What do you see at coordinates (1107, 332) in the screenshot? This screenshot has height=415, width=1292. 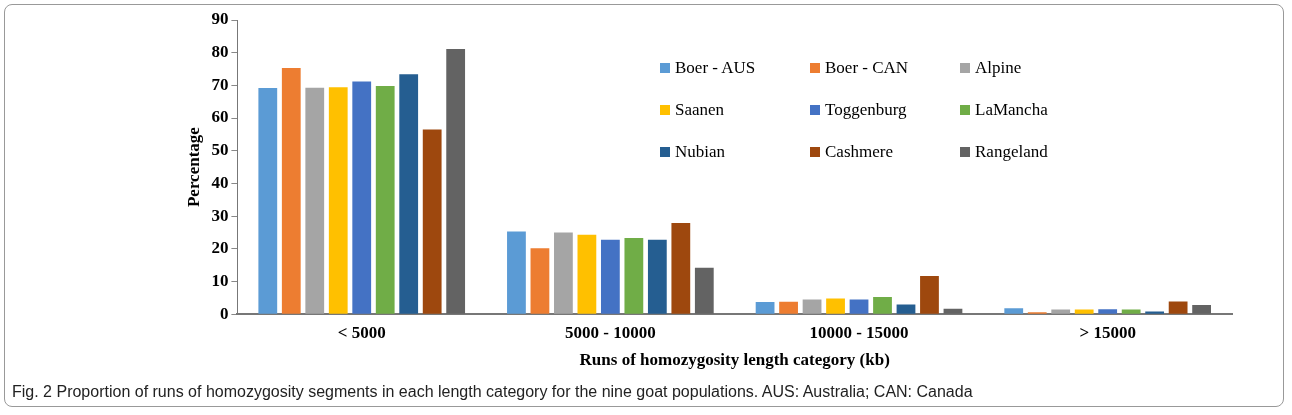 I see `x-tick-label: > 15000` at bounding box center [1107, 332].